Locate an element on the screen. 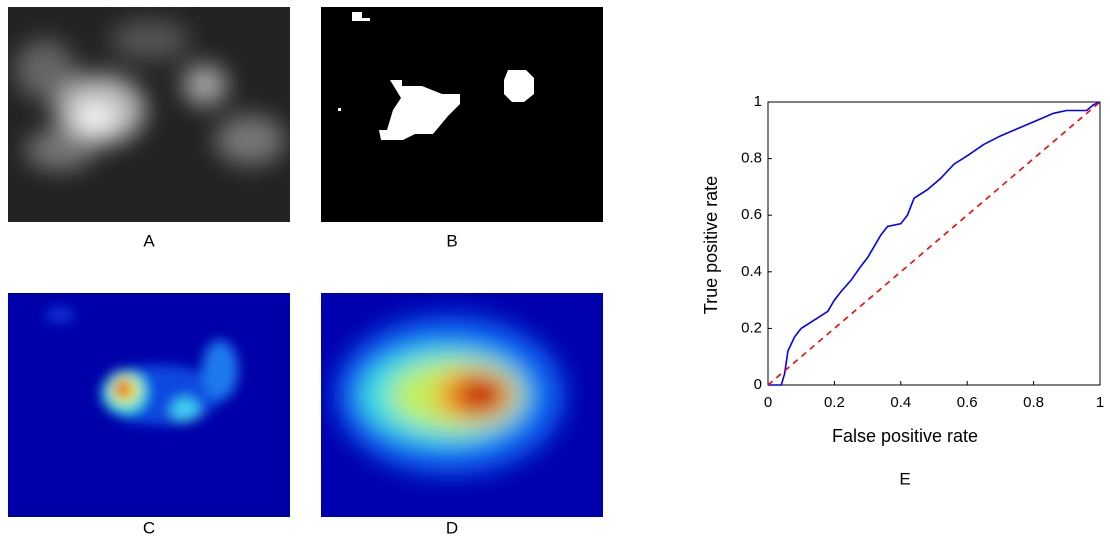 This screenshot has height=543, width=1110. image-d is located at coordinates (462, 405).